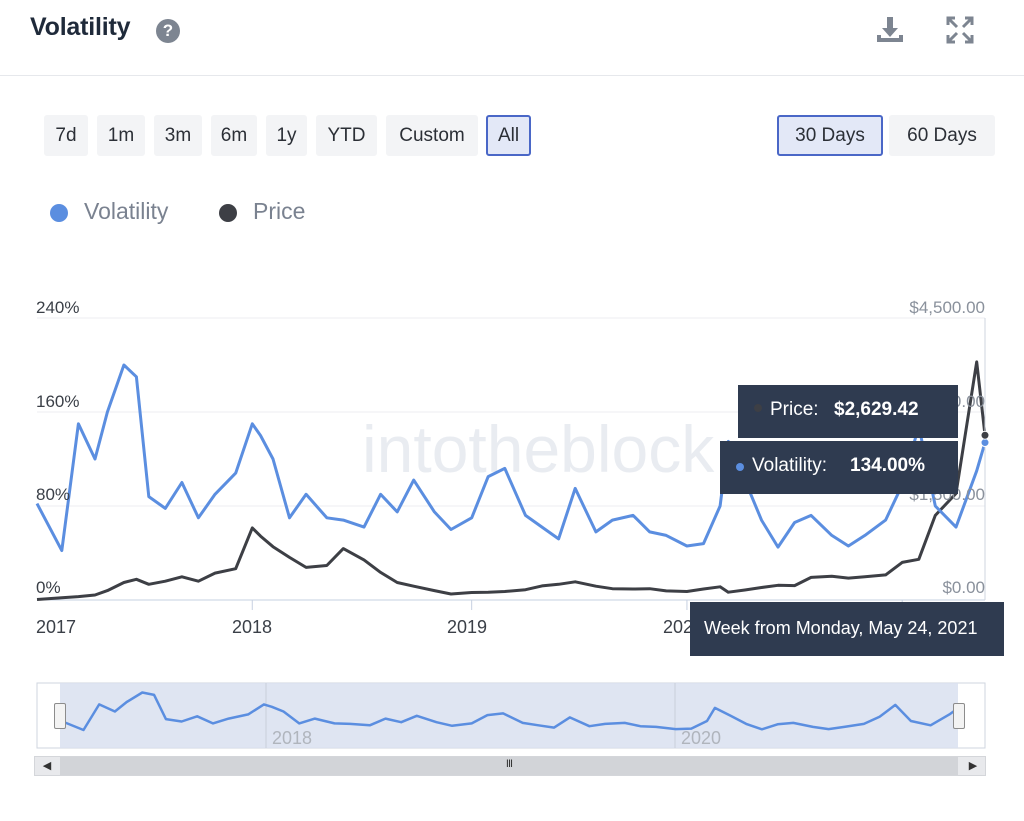 The height and width of the screenshot is (821, 1024). I want to click on range-custom-button: Custom, so click(432, 135).